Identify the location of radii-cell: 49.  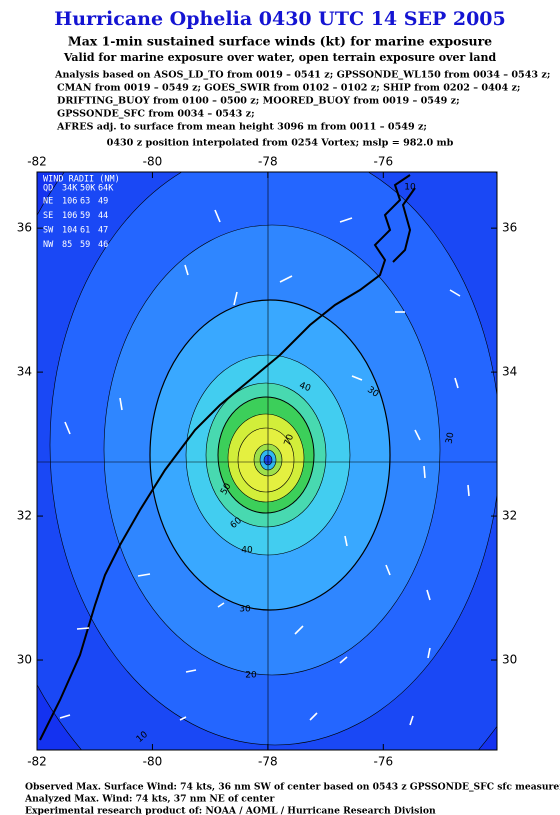
(103, 202).